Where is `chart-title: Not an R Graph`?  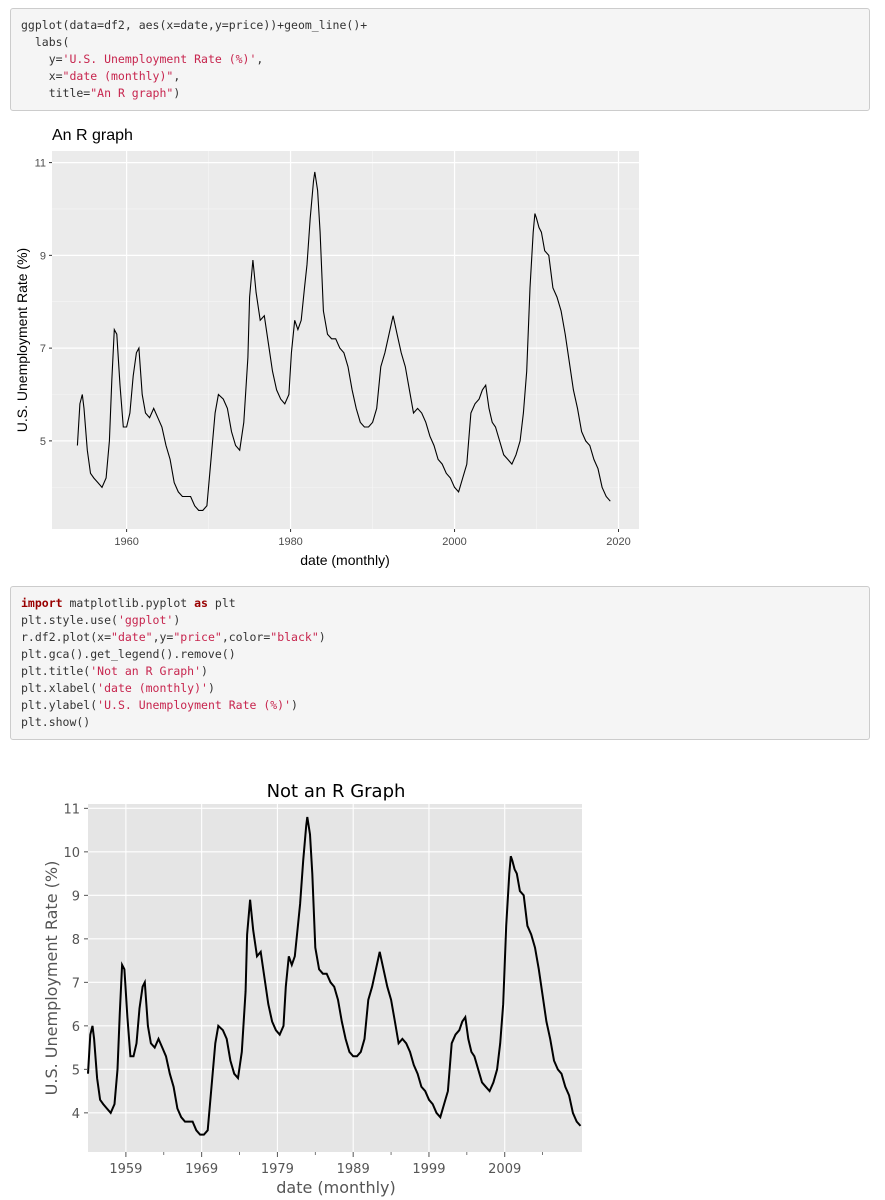 chart-title: Not an R Graph is located at coordinates (336, 791).